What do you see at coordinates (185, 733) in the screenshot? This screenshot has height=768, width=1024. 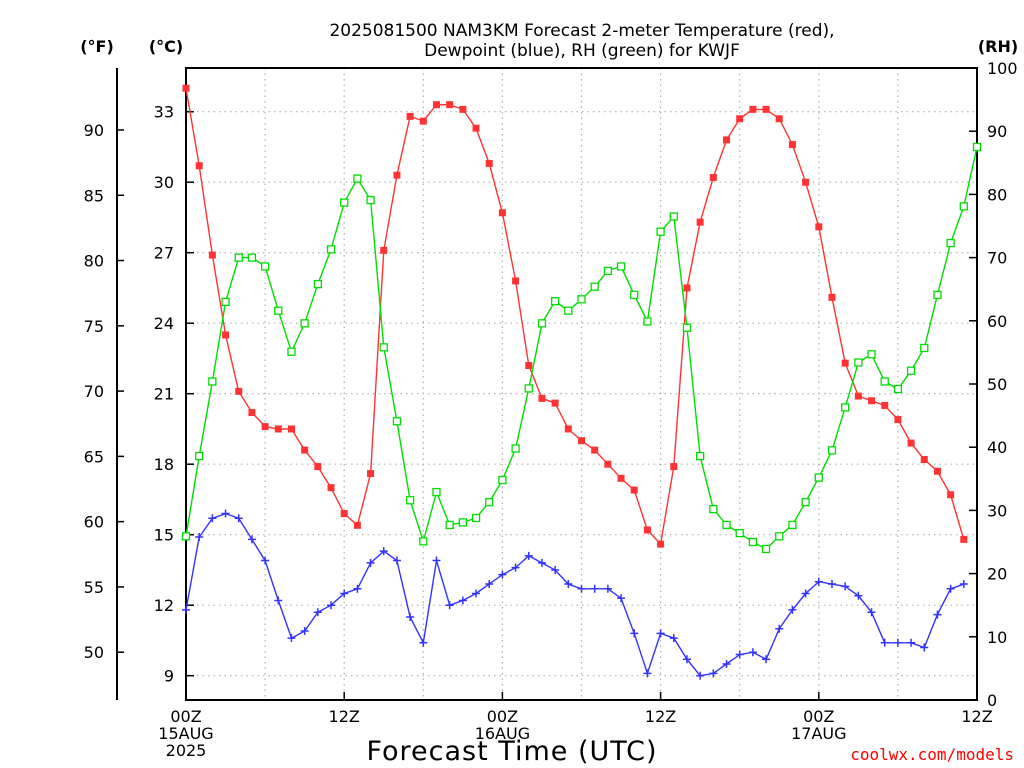 I see `x-tick-label: 15AUG` at bounding box center [185, 733].